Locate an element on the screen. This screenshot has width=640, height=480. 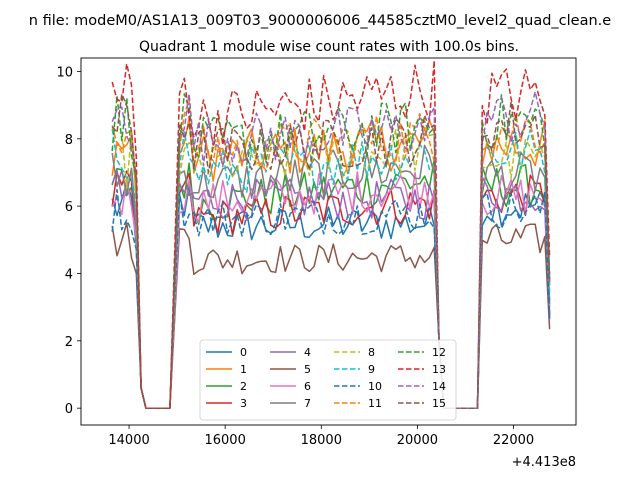
legend-label-7: 7 is located at coordinates (307, 403).